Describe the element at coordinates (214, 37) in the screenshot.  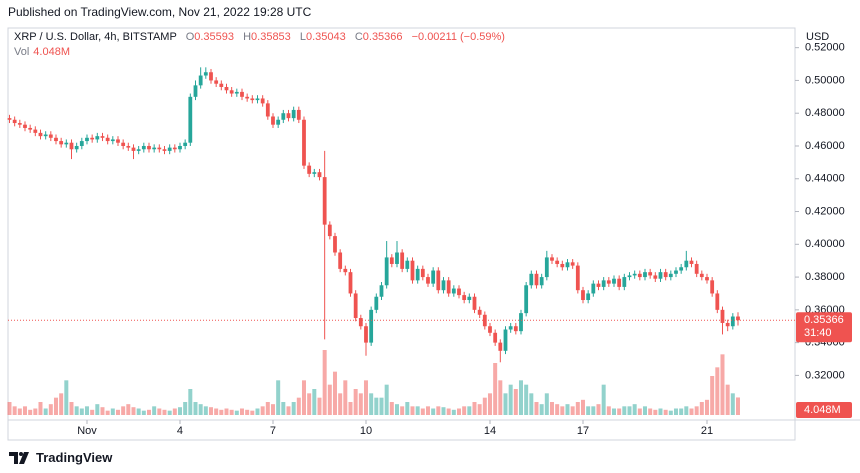
I see `open-value: 0.35593` at that location.